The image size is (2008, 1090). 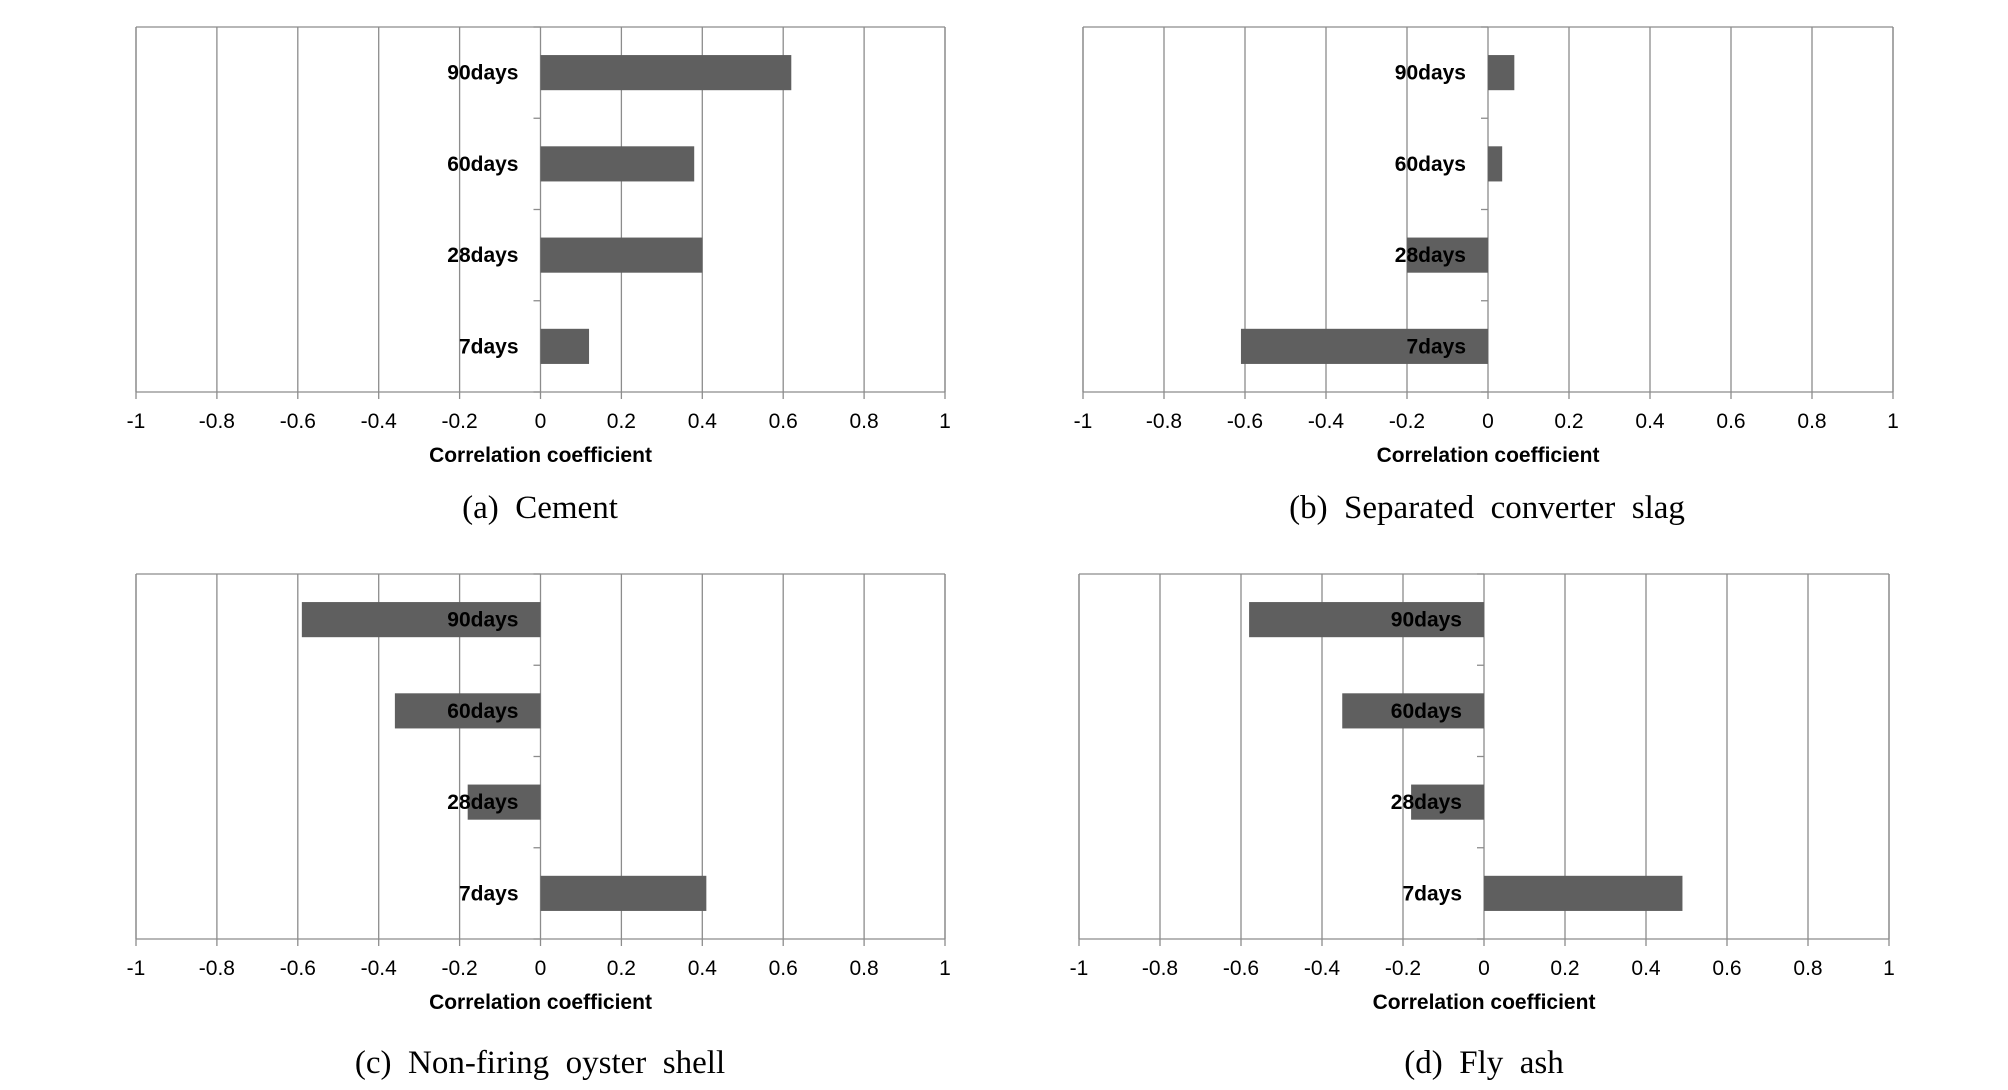 What do you see at coordinates (540, 508) in the screenshot?
I see `caption-cement: (a) Cement` at bounding box center [540, 508].